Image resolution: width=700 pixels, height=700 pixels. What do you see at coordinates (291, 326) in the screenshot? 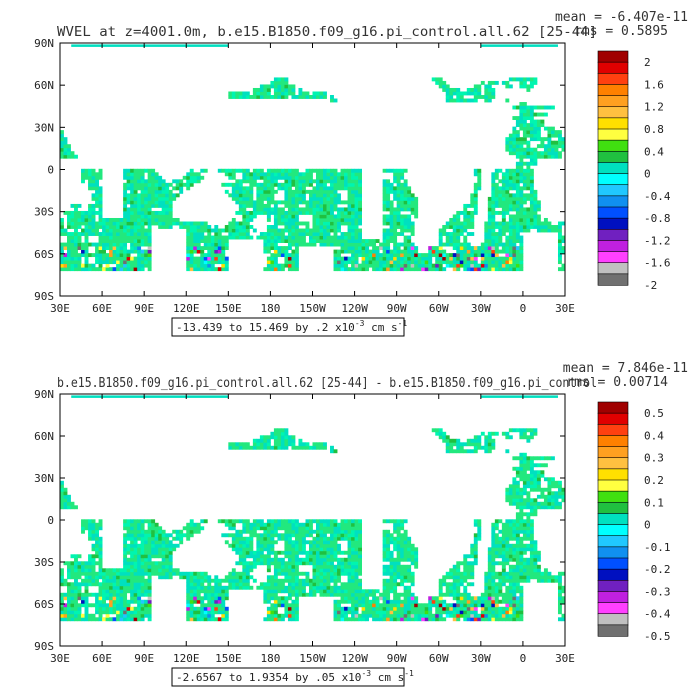
I see `contour-range-label: -13.439 to 15.469 by .2 x10-3 cm s-1` at bounding box center [291, 326].